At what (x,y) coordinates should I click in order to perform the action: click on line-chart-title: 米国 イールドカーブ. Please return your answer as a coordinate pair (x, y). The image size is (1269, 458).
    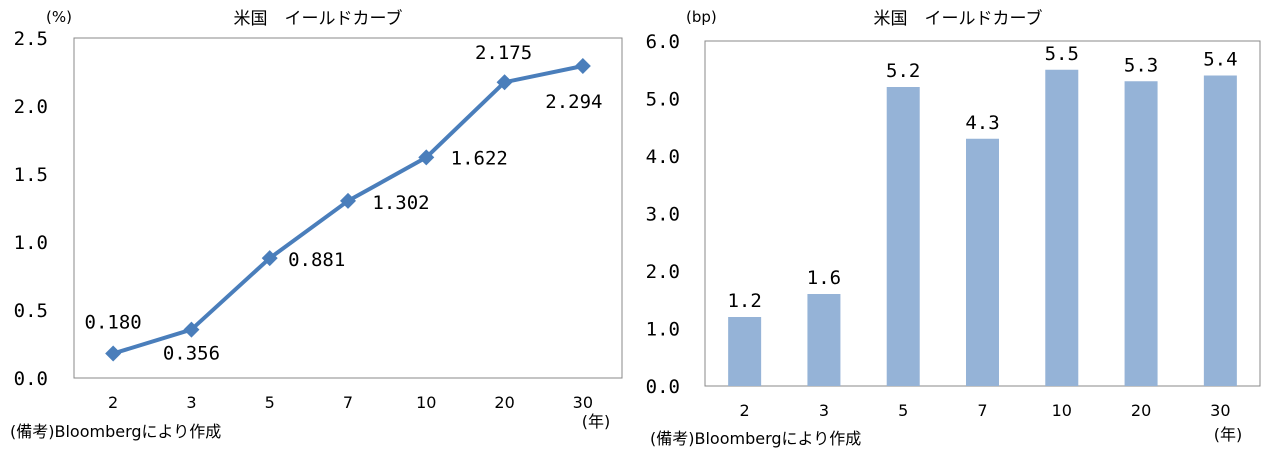
    Looking at the image, I should click on (318, 18).